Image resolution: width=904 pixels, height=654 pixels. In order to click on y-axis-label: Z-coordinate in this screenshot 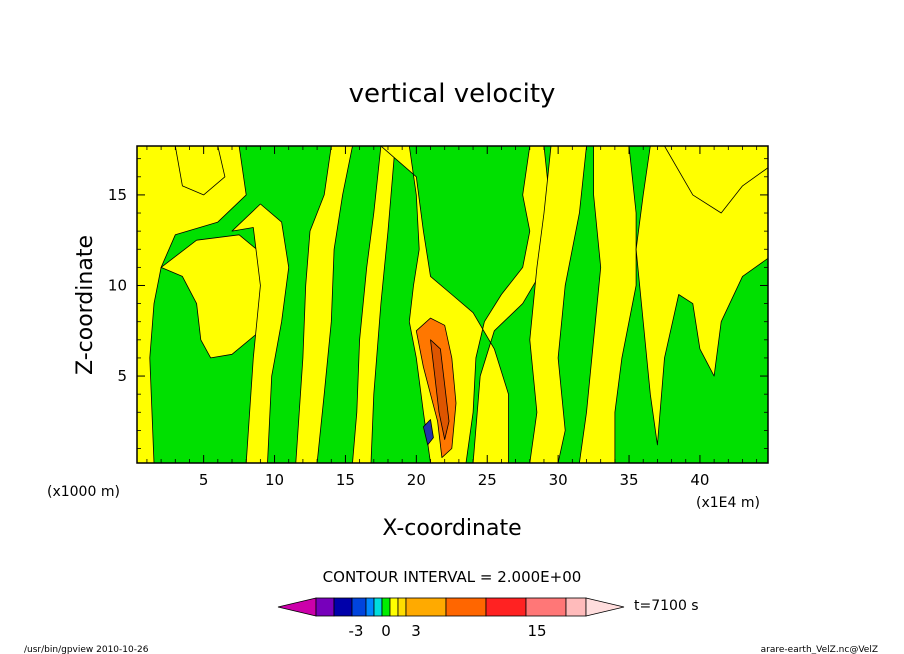, I will do `click(85, 305)`.